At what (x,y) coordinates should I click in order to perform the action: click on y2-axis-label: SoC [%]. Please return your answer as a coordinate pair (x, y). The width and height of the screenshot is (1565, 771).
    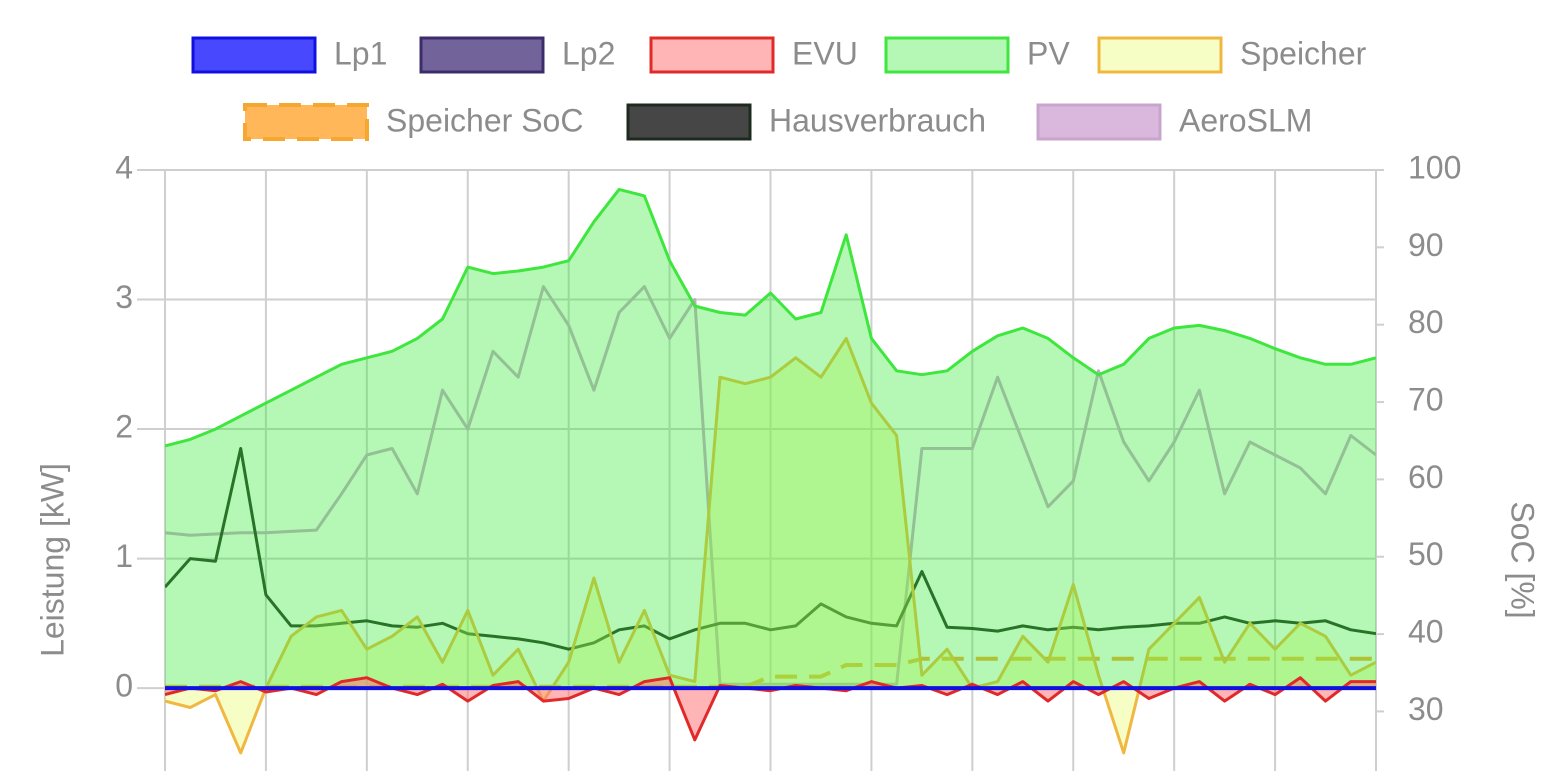
    Looking at the image, I should click on (1523, 559).